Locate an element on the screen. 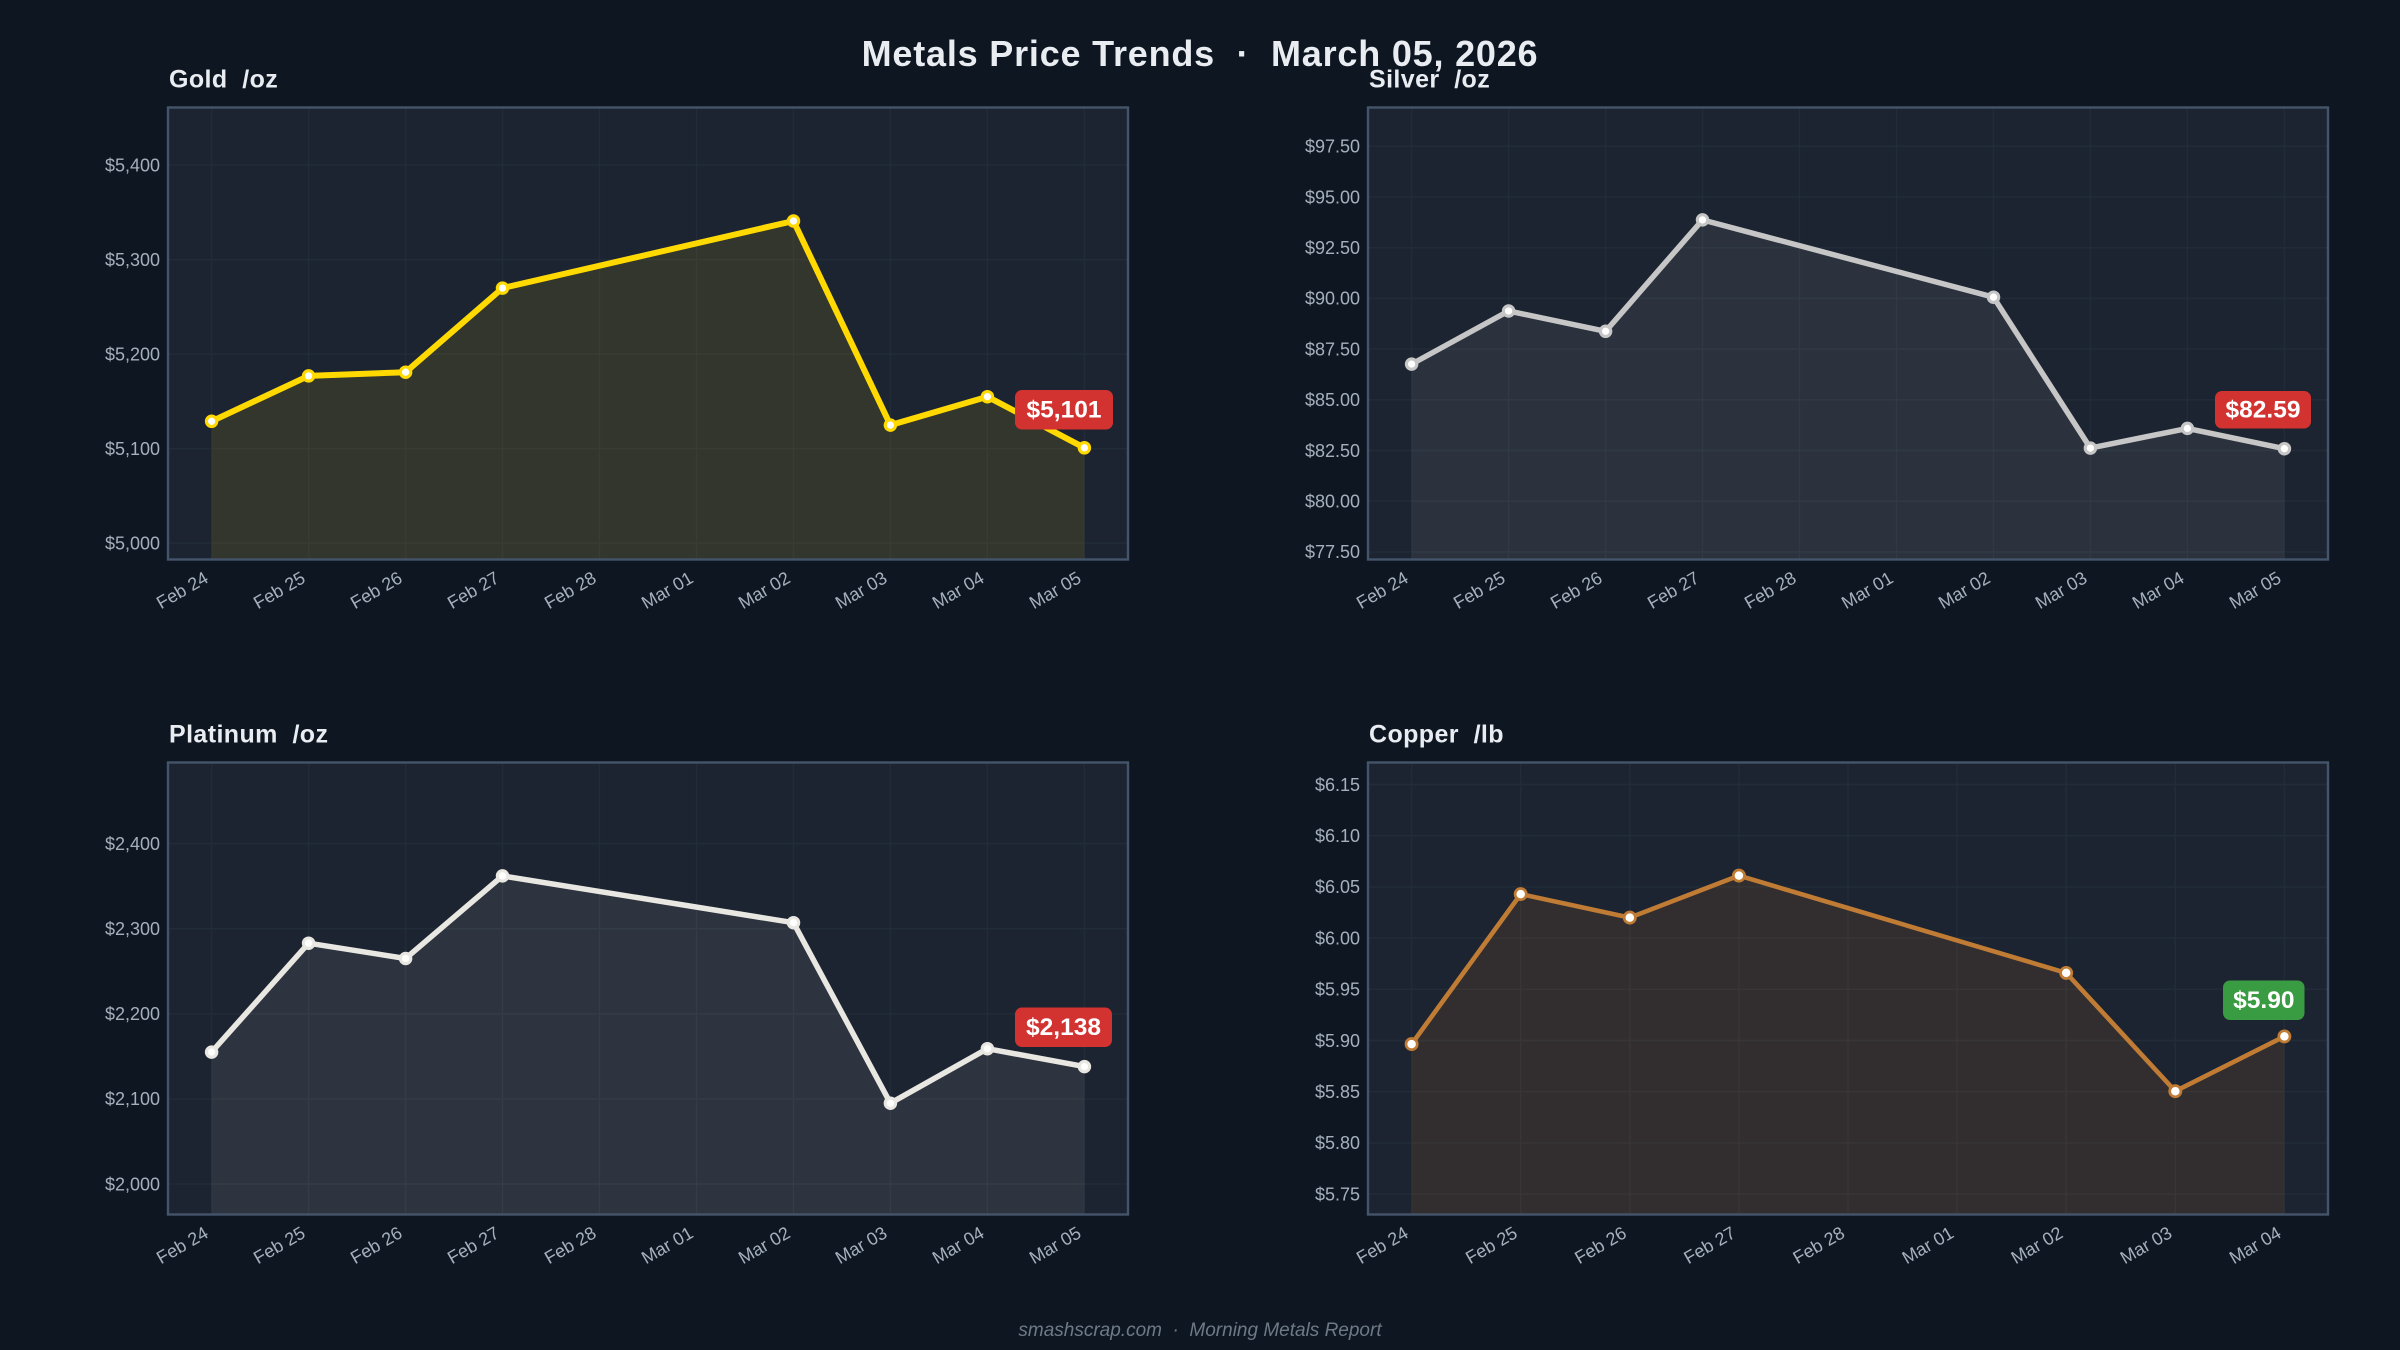 This screenshot has width=2400, height=1350. svg-text: $2,400 is located at coordinates (132, 844).